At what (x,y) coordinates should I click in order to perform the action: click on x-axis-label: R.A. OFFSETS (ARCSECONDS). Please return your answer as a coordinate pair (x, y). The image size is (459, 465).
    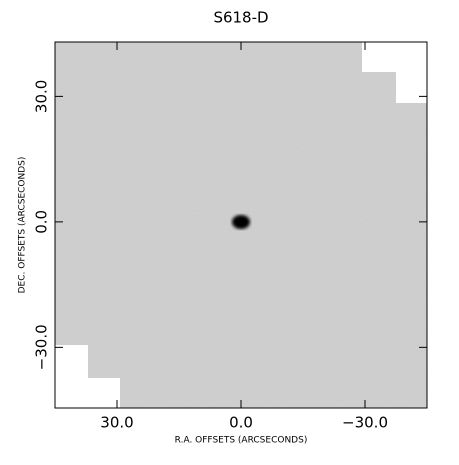
    Looking at the image, I should click on (241, 441).